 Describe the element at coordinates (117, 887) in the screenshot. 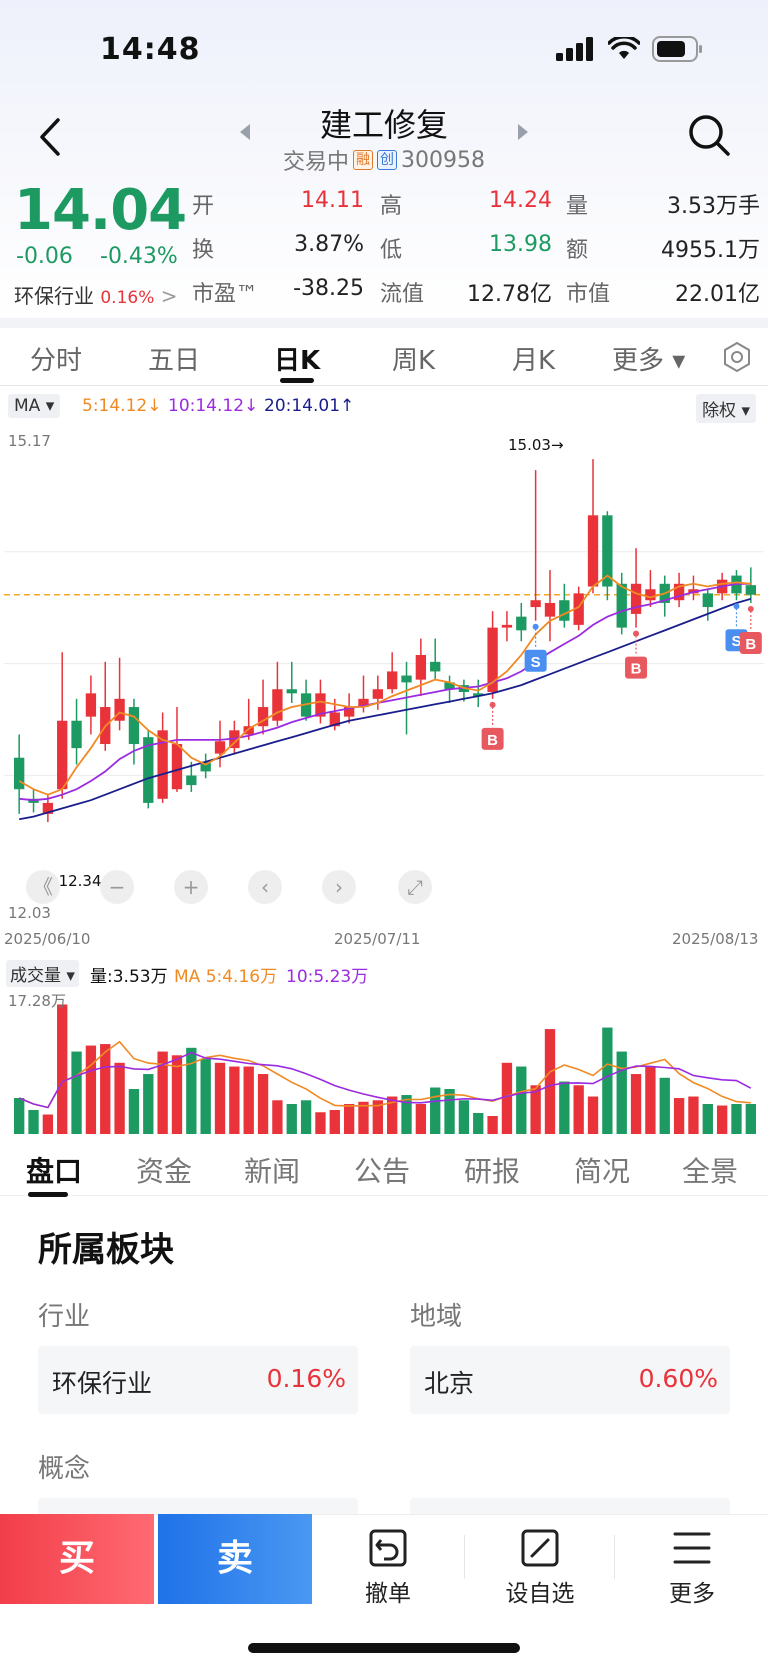

I see `zoom-out-button: −` at that location.